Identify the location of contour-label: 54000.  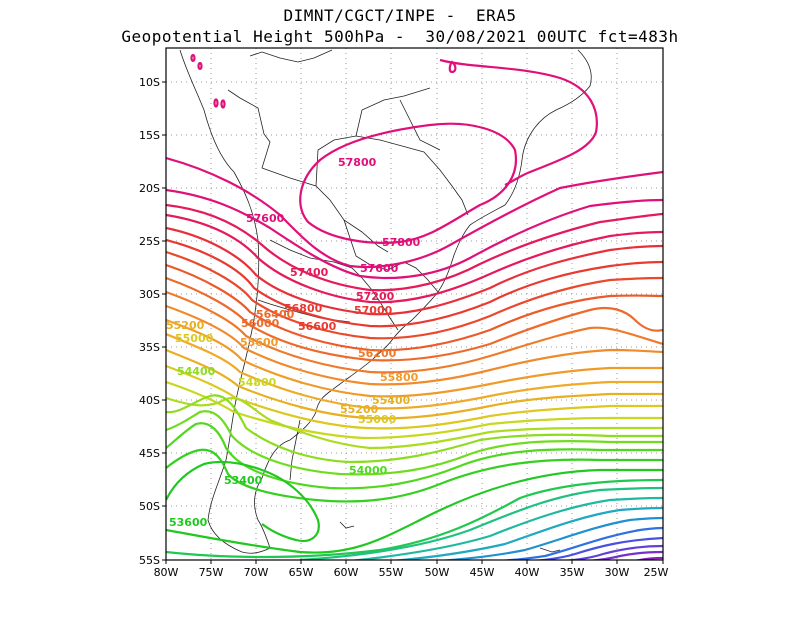
(368, 470).